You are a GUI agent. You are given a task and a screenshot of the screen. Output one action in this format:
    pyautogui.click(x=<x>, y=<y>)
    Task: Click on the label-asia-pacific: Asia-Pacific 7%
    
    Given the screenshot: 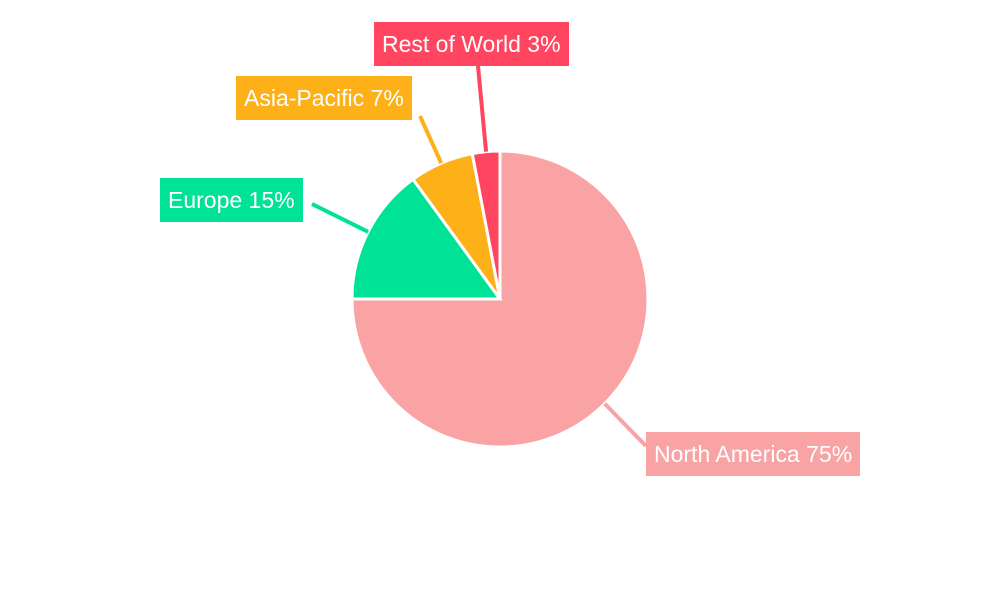 What is the action you would take?
    pyautogui.click(x=324, y=98)
    